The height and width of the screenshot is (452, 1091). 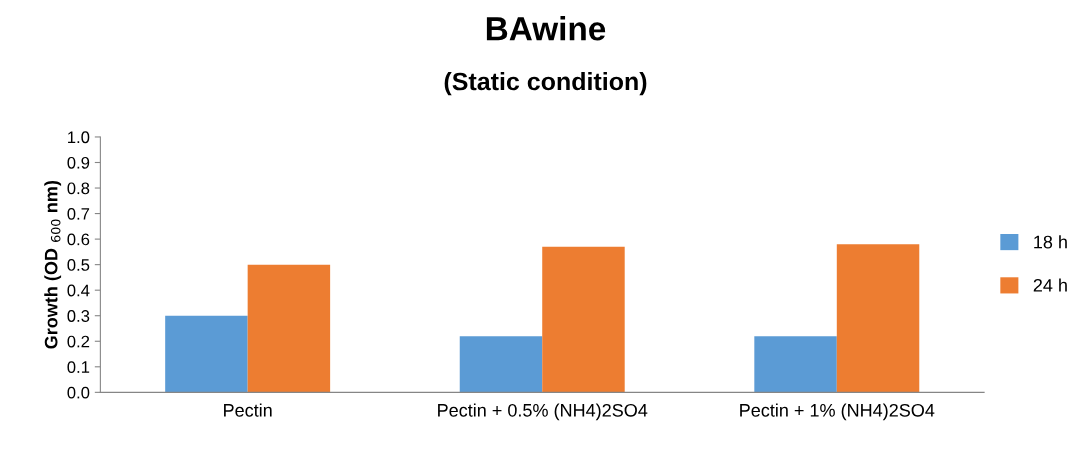 I want to click on y-axis-title: Growth (OD $_{600}$ nm), so click(x=53, y=265).